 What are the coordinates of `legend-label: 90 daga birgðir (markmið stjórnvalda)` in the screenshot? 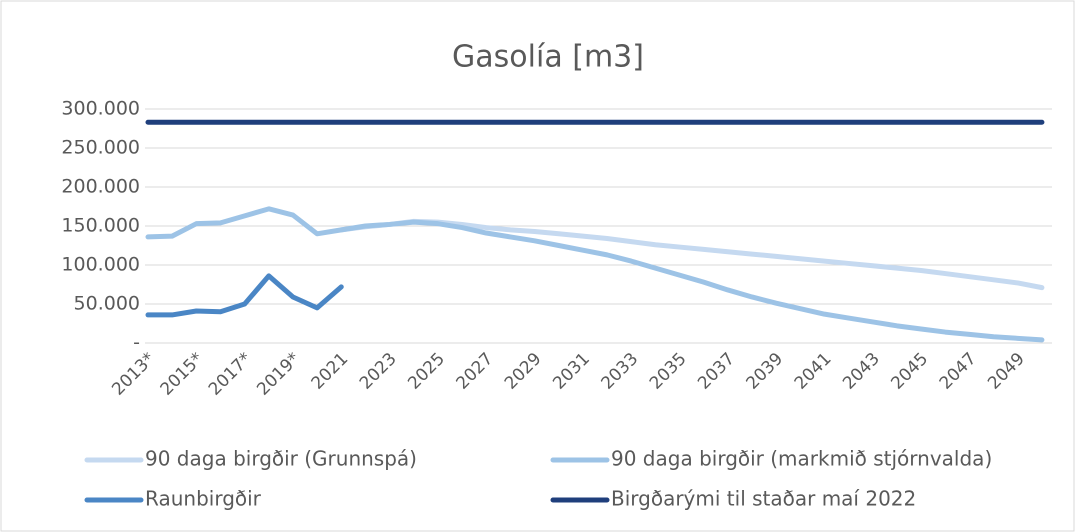 It's located at (801, 459).